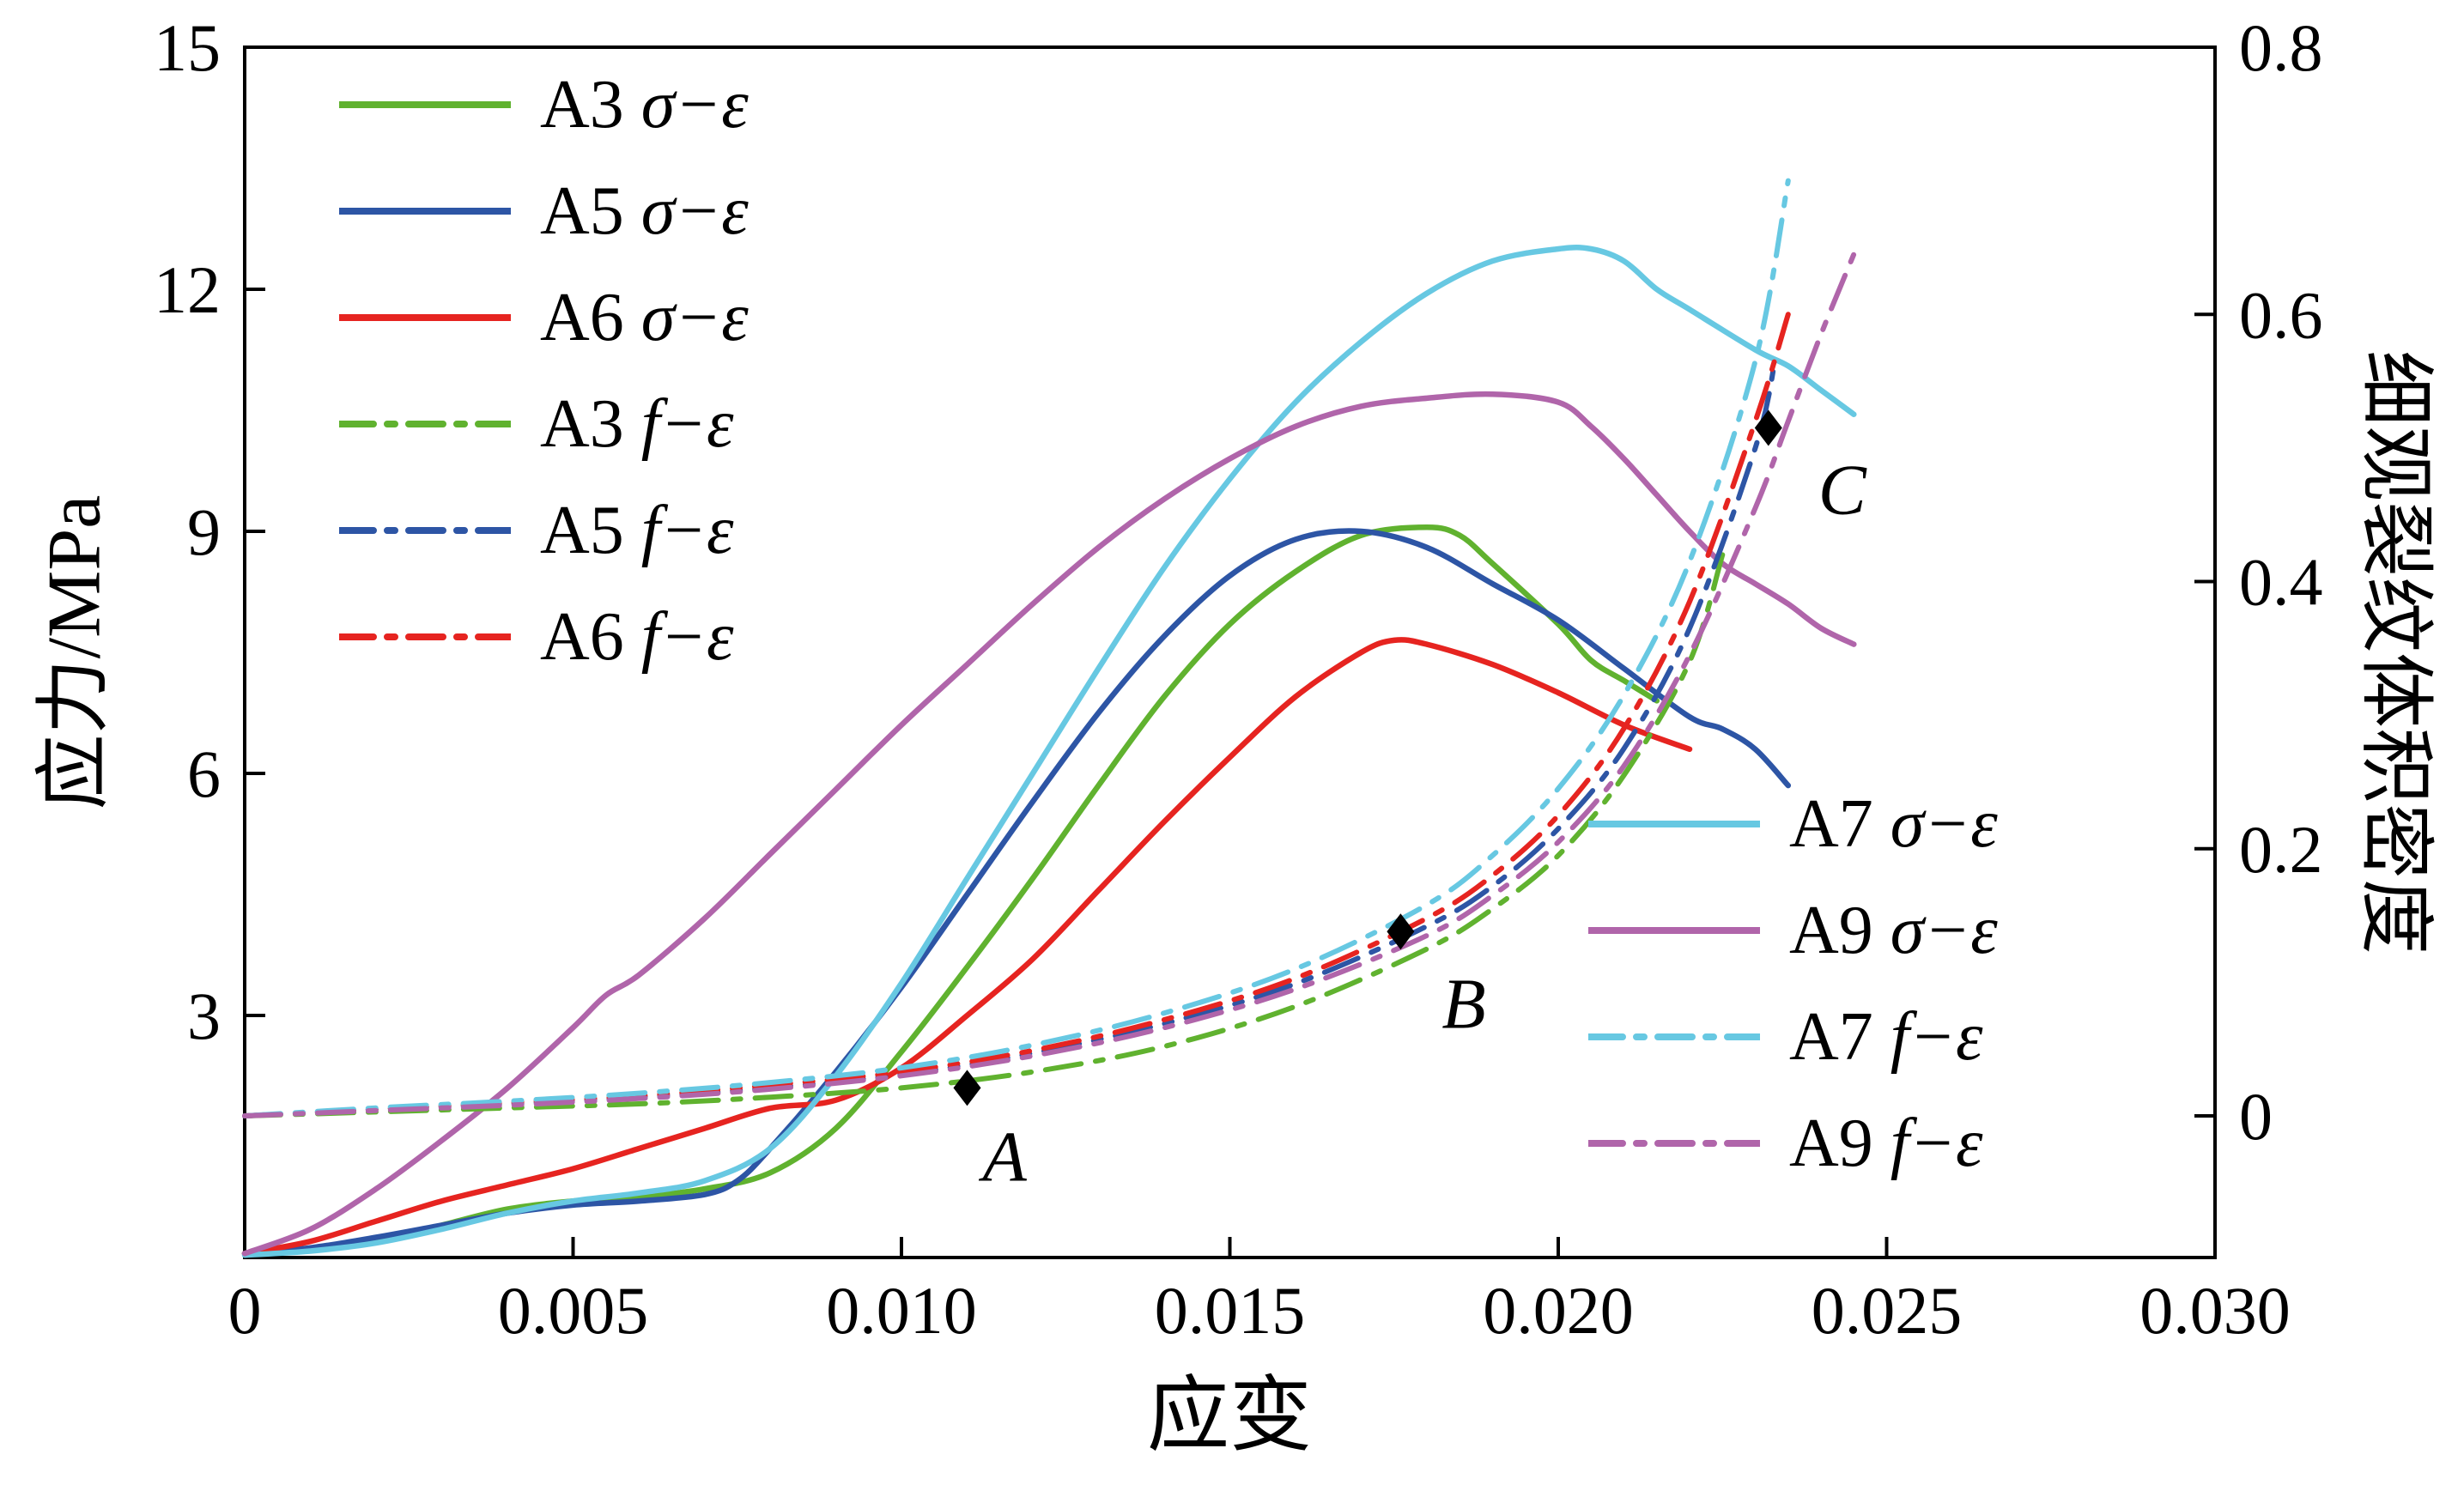  I want to click on legend-label: A3 σ−ε, so click(644, 104).